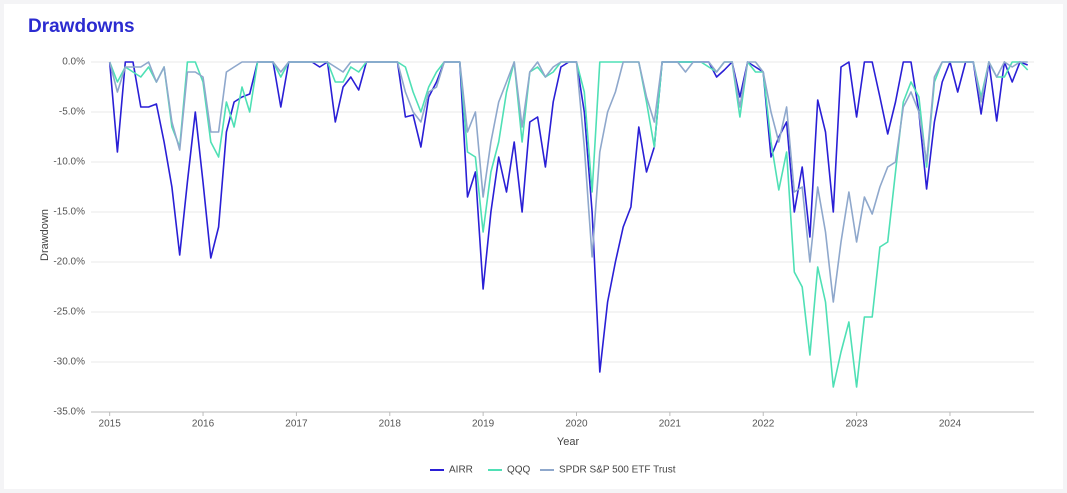  I want to click on y-tick-label: 0.0%, so click(73, 62).